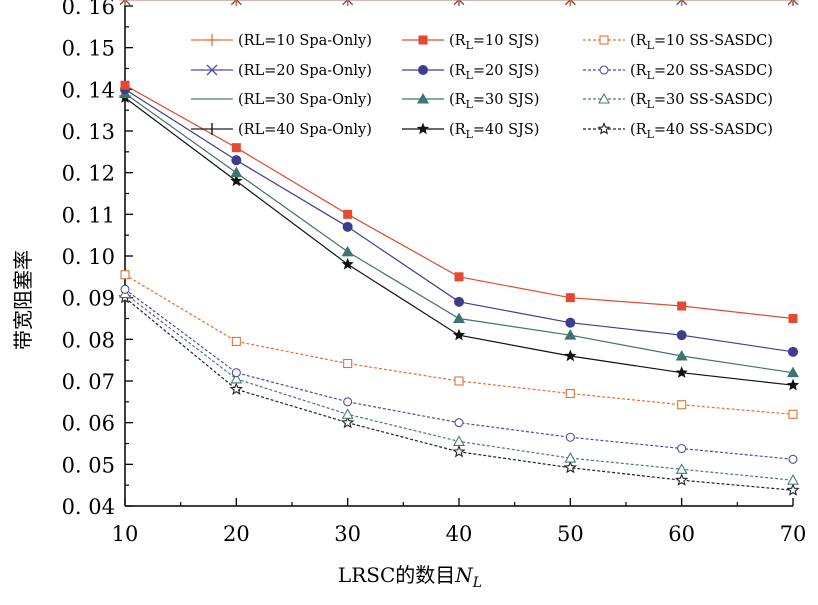 The image size is (818, 605). Describe the element at coordinates (701, 101) in the screenshot. I see `legend-label: (RL=30 SS-SASDC)` at that location.